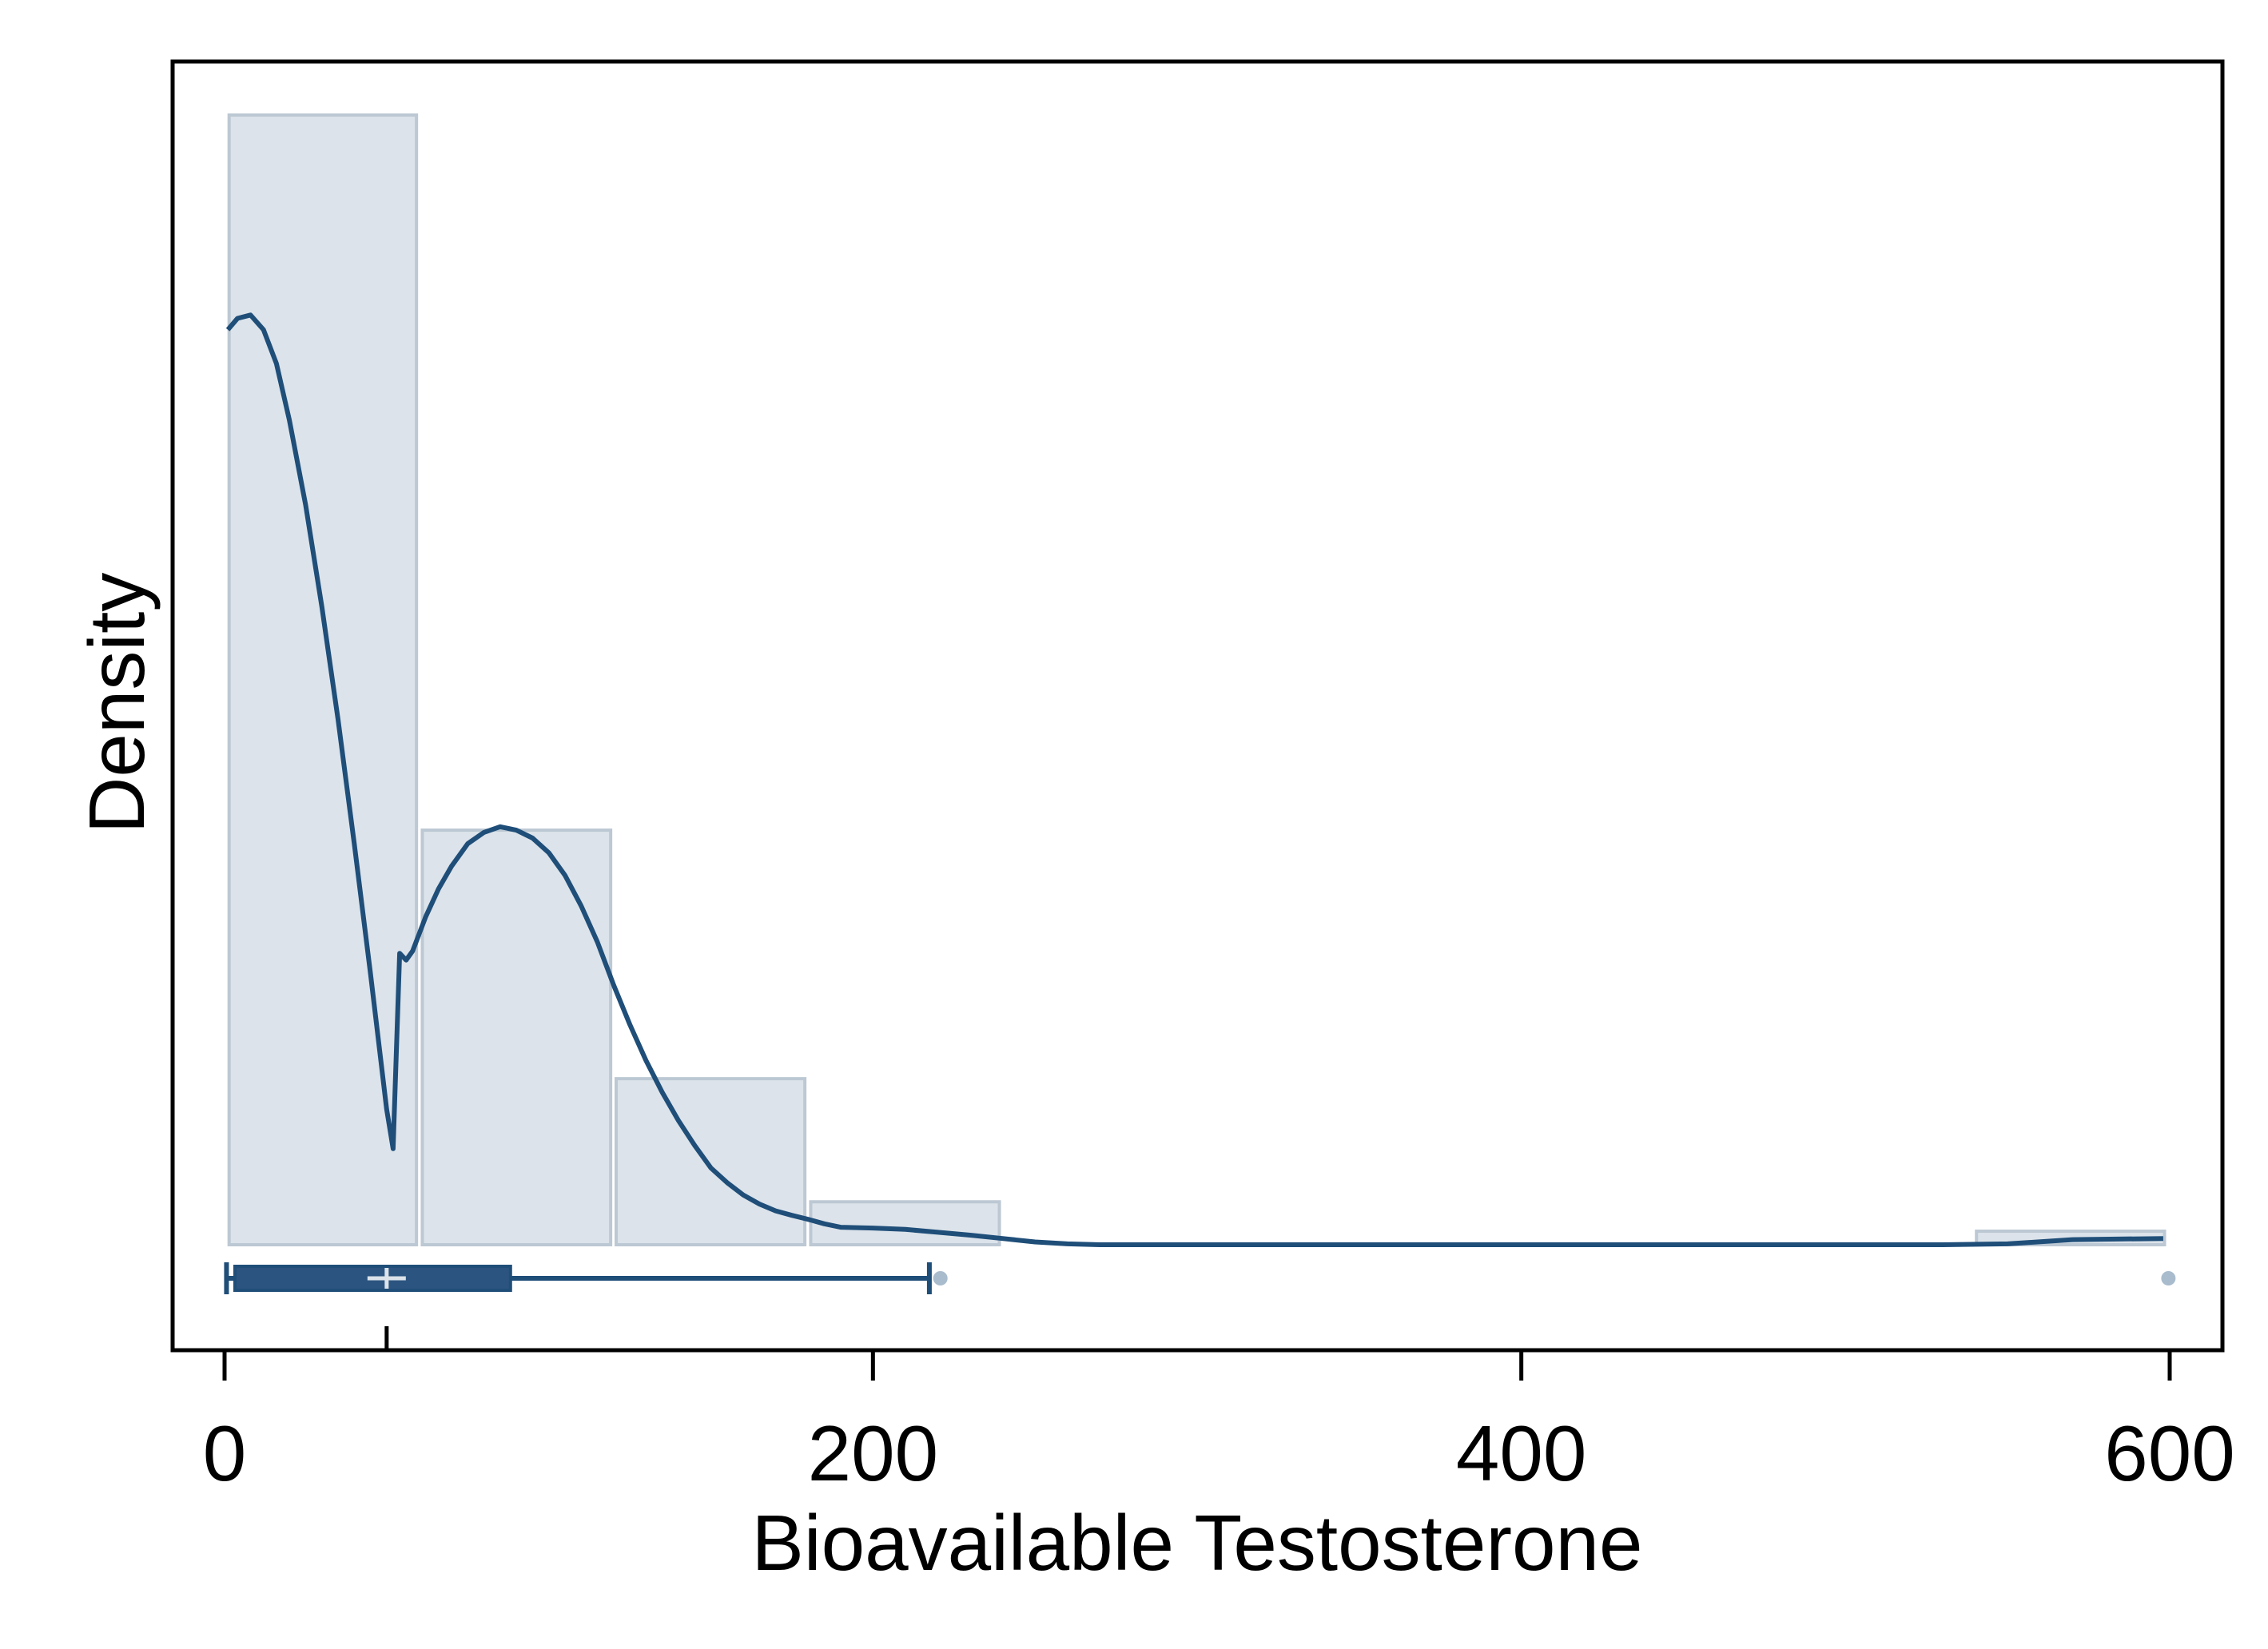 The width and height of the screenshot is (2268, 1649). What do you see at coordinates (1200, 1278) in the screenshot?
I see `boxplot` at bounding box center [1200, 1278].